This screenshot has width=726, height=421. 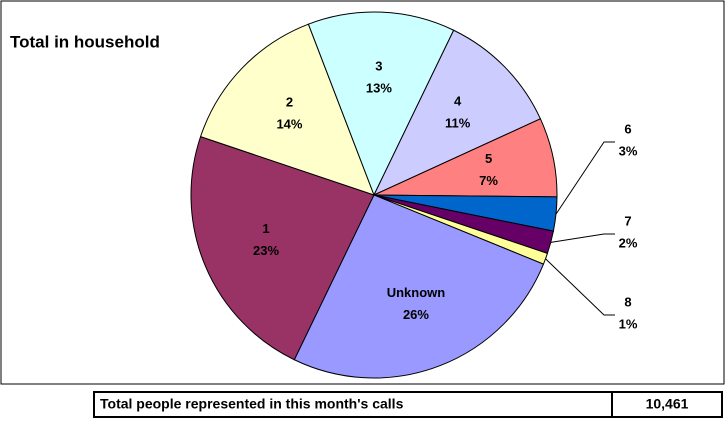 I want to click on slice-value-label: 2%, so click(x=628, y=242).